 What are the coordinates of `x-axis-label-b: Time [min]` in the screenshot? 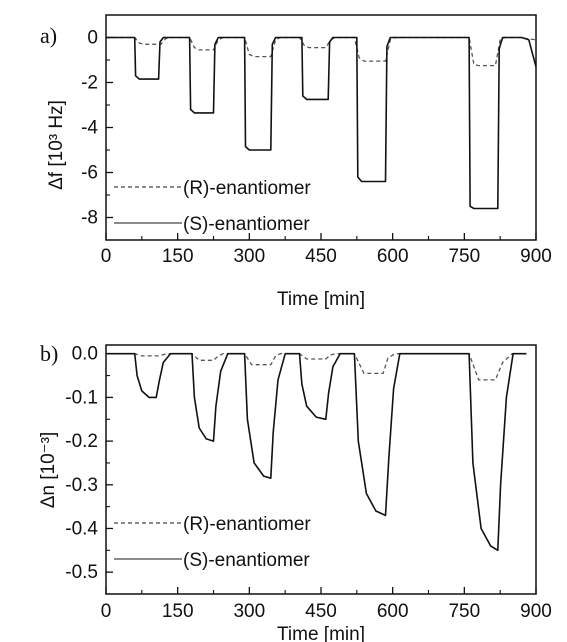 It's located at (321, 633).